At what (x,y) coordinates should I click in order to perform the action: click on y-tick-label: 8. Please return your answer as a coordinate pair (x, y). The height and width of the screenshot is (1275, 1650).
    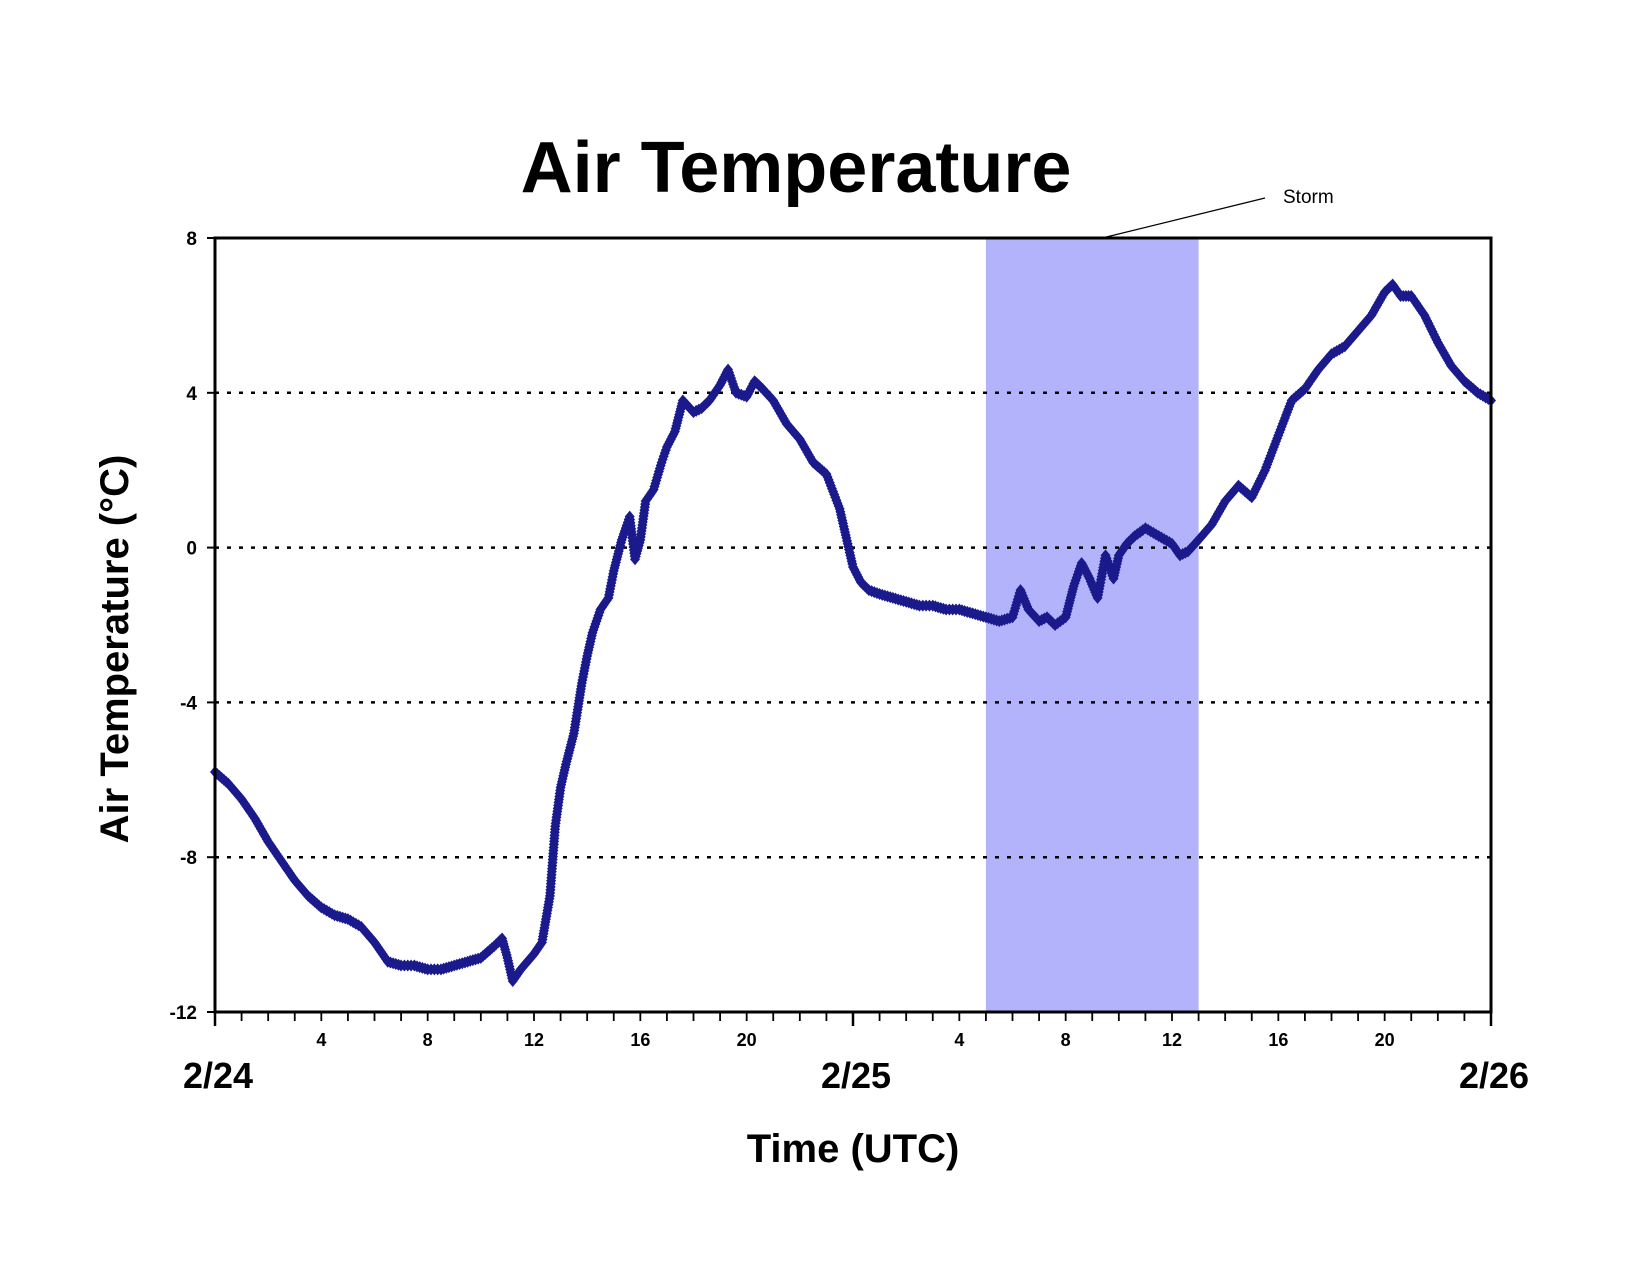
    Looking at the image, I should click on (191, 239).